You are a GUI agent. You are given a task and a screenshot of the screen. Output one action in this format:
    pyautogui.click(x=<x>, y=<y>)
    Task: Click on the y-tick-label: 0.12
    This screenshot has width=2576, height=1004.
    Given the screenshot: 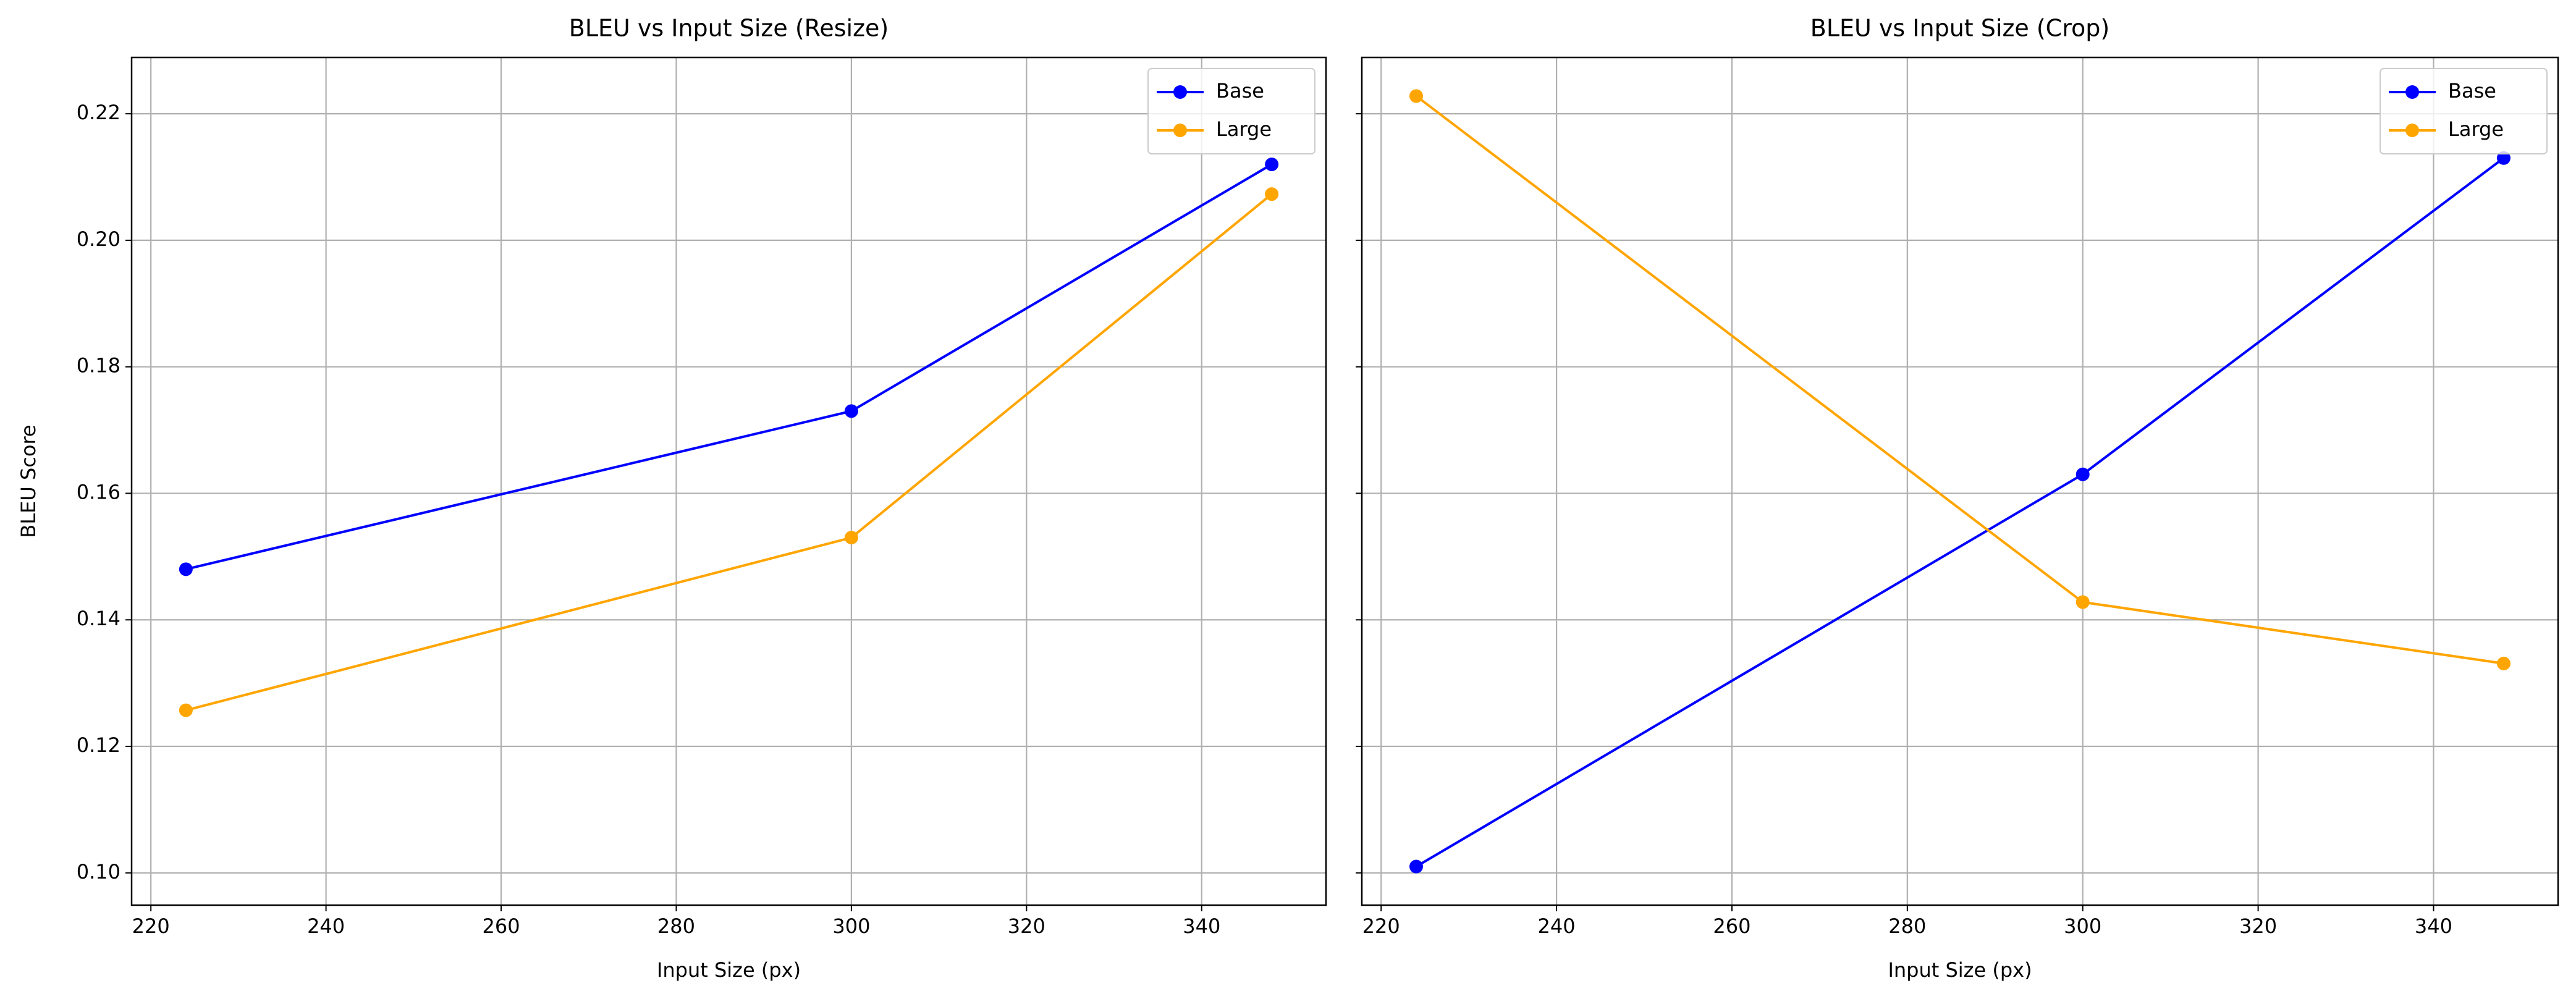 What is the action you would take?
    pyautogui.click(x=98, y=745)
    